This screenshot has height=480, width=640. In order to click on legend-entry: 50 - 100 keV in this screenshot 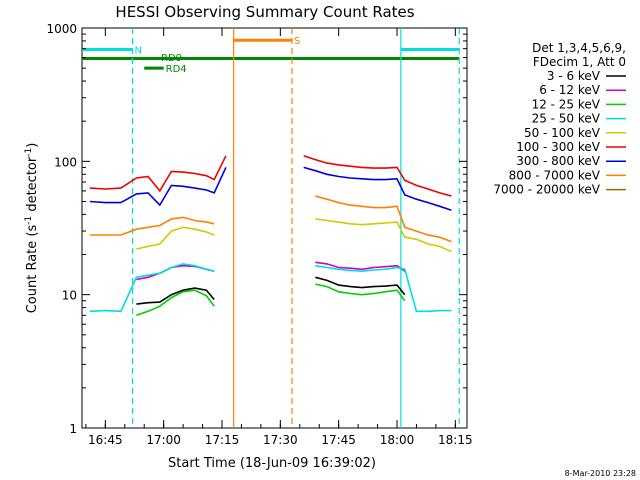, I will do `click(562, 133)`.